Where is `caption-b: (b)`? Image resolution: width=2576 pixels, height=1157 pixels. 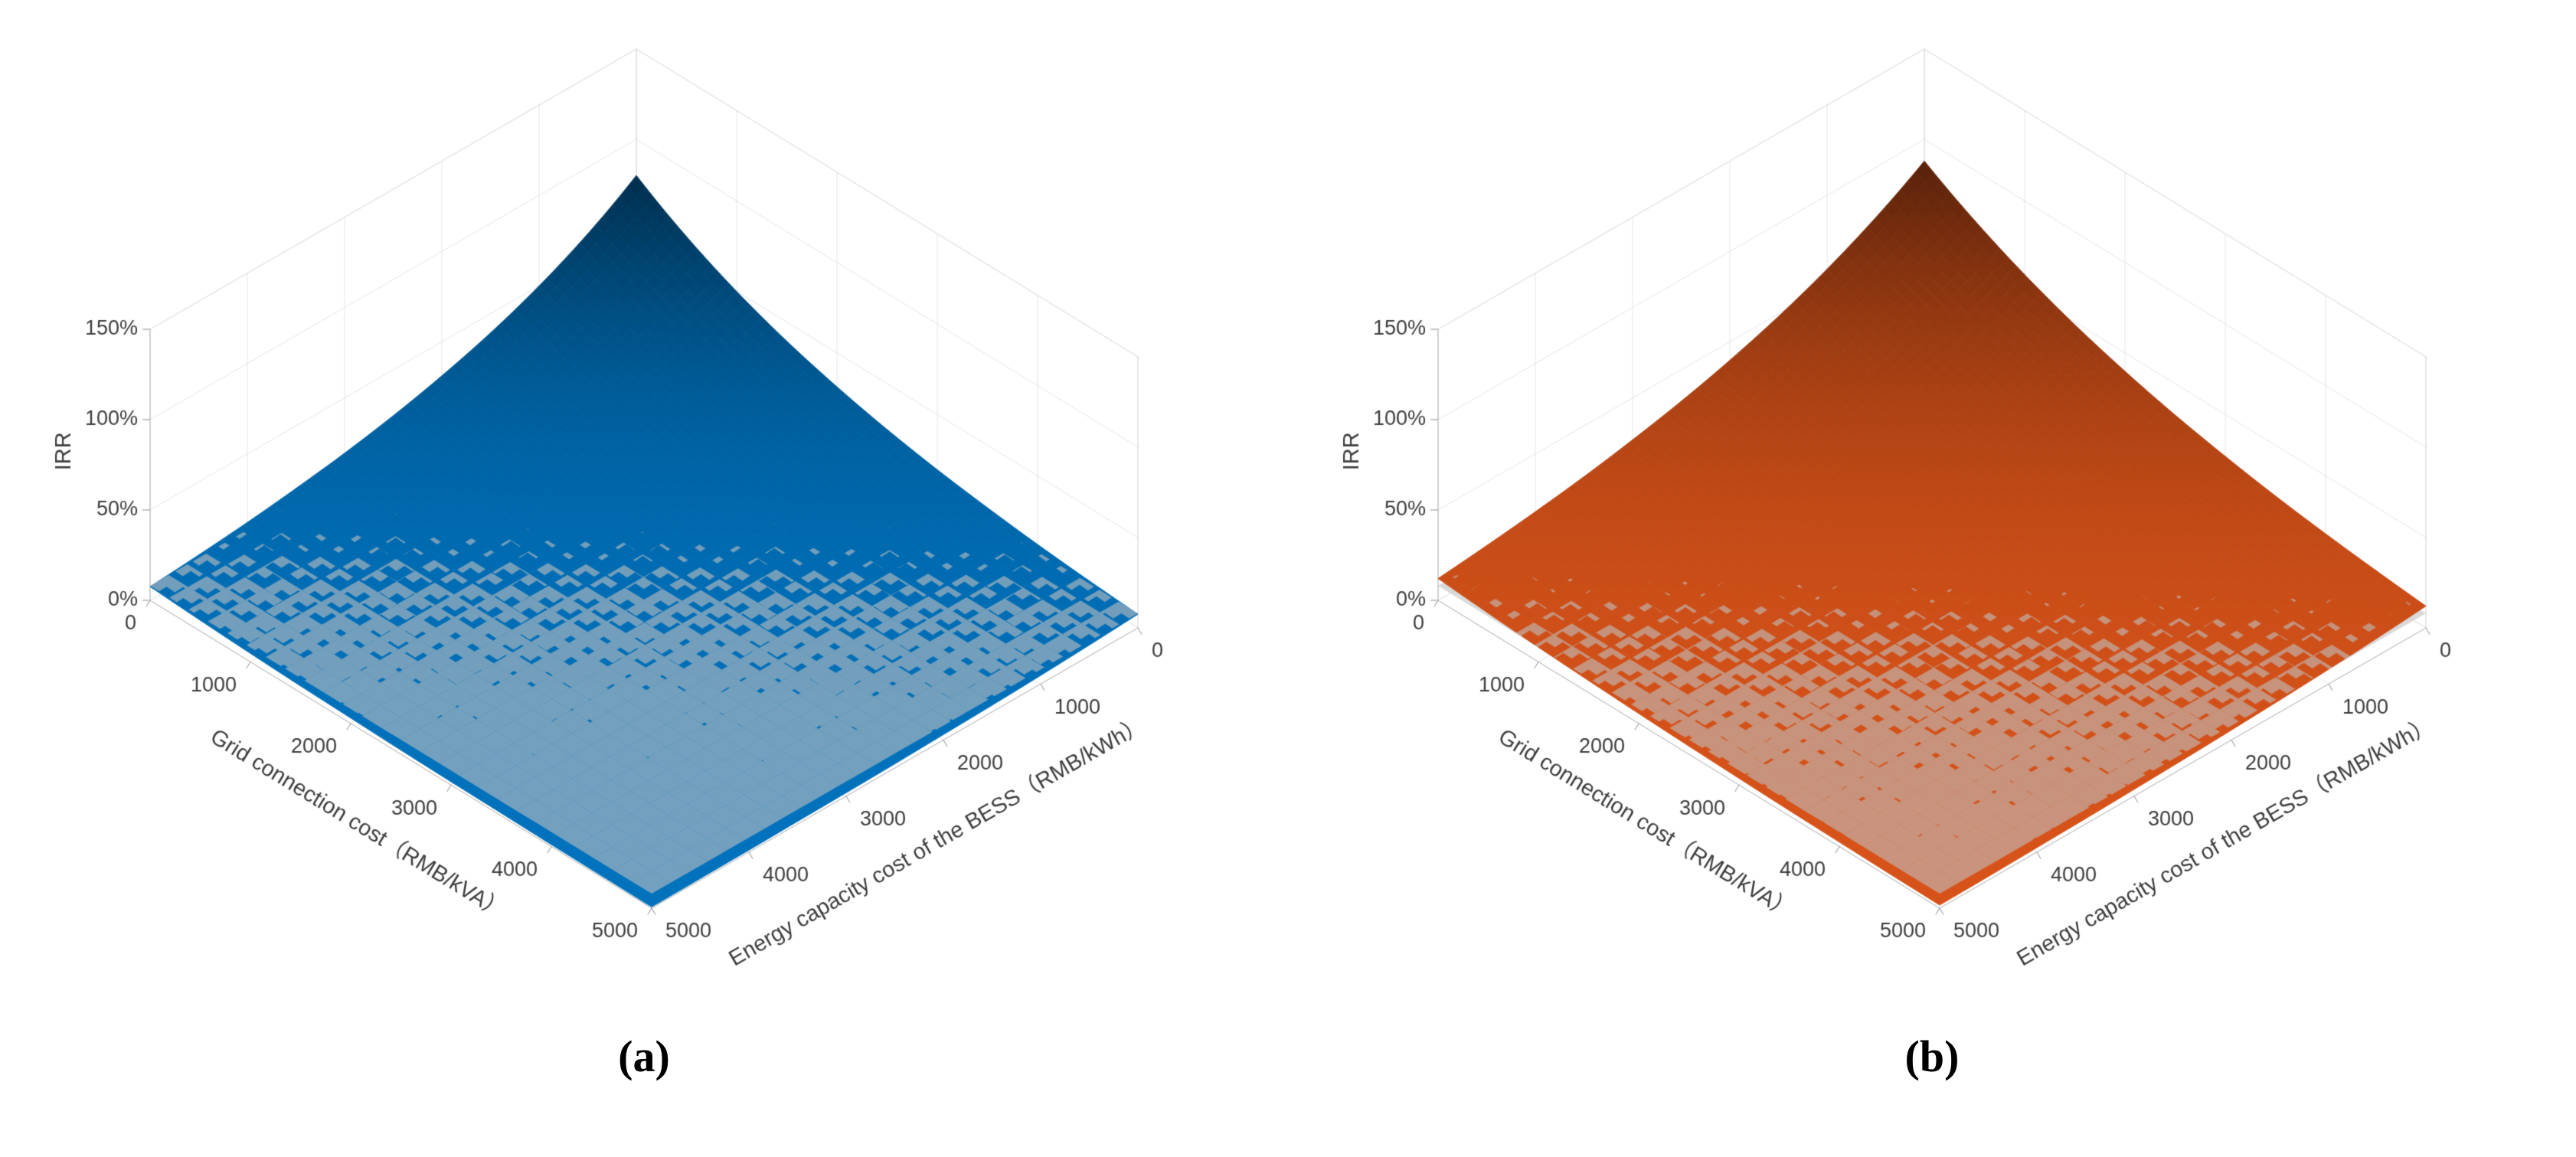
caption-b: (b) is located at coordinates (1932, 1056).